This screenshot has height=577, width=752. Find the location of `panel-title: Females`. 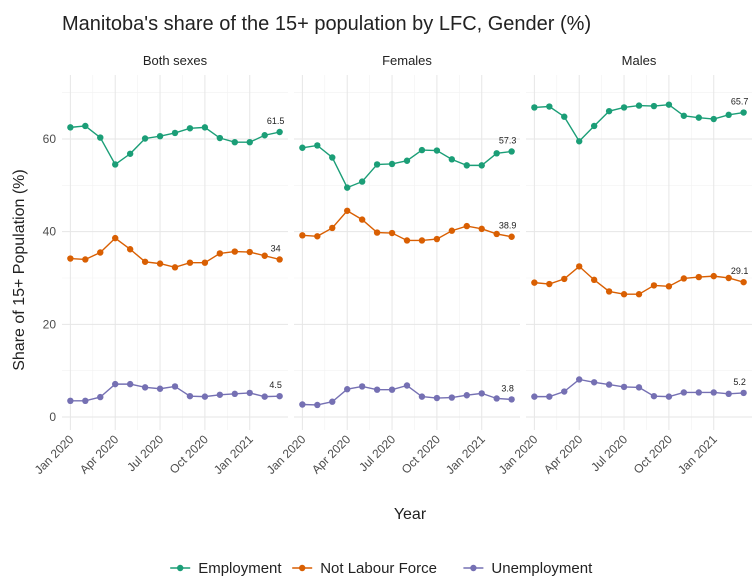

panel-title: Females is located at coordinates (407, 60).